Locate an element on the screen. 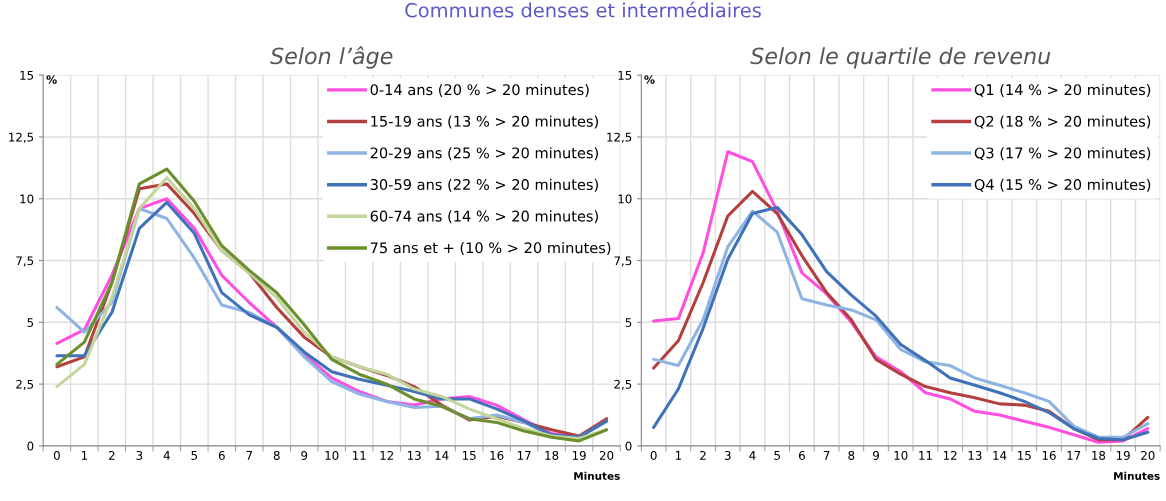 The image size is (1166, 501). chart-title: Selon l’âge is located at coordinates (331, 57).